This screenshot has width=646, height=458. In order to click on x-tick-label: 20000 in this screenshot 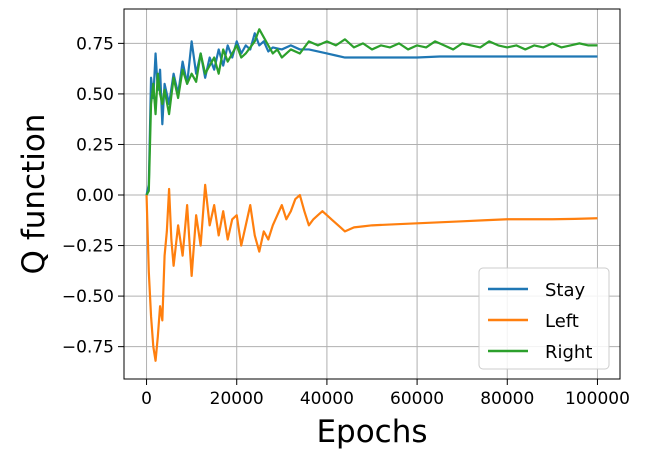, I will do `click(237, 399)`.